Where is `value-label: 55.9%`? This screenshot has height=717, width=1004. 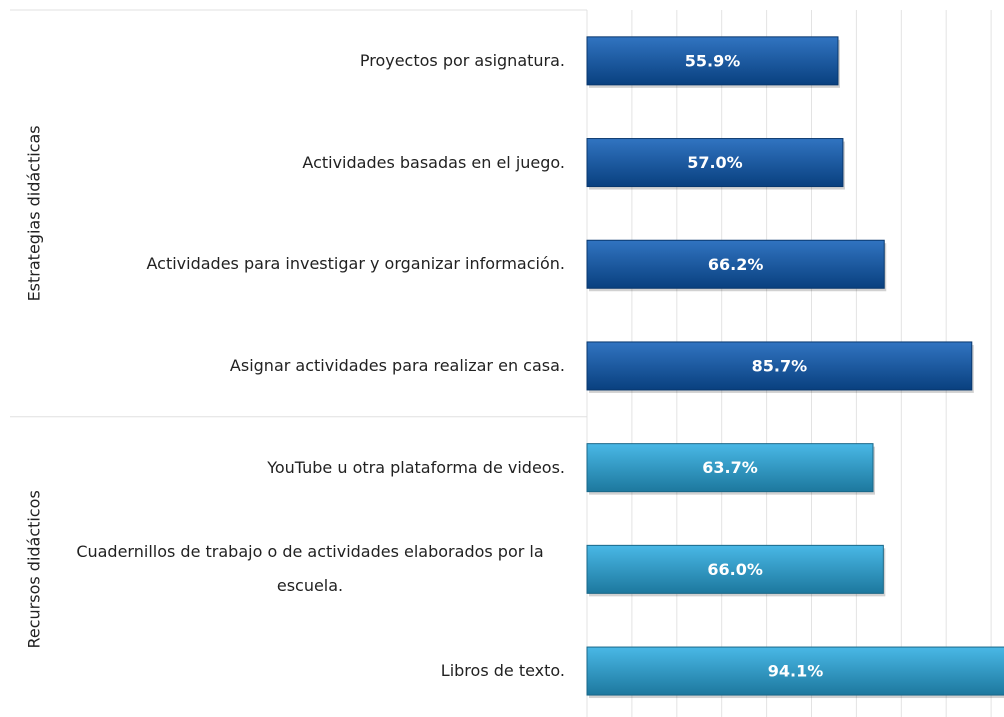
value-label: 55.9% is located at coordinates (713, 60).